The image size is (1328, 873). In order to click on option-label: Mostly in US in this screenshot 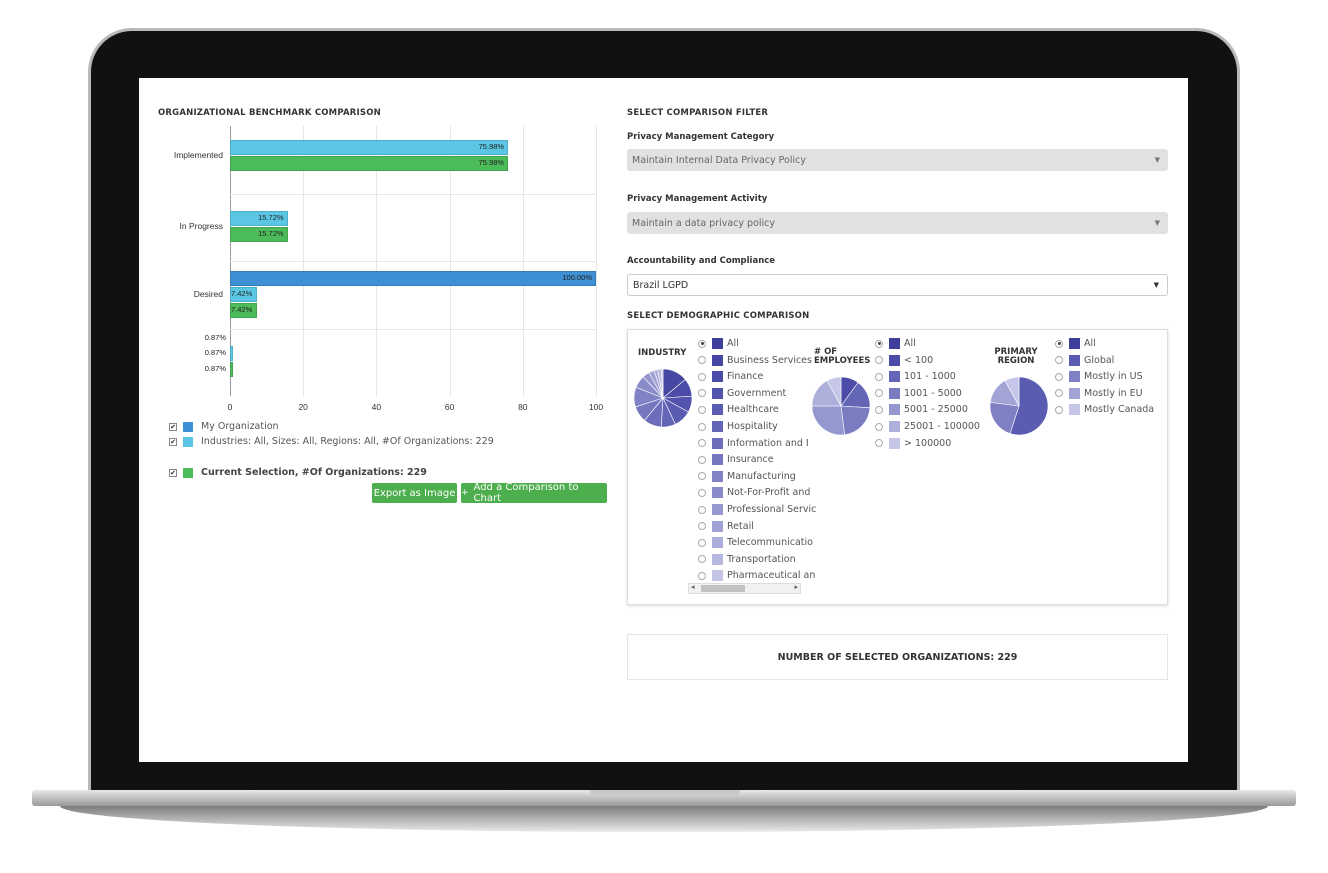, I will do `click(1113, 377)`.